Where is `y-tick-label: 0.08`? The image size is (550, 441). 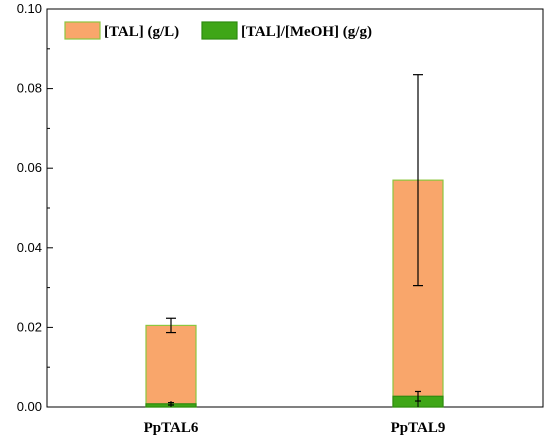
y-tick-label: 0.08 is located at coordinates (29, 88).